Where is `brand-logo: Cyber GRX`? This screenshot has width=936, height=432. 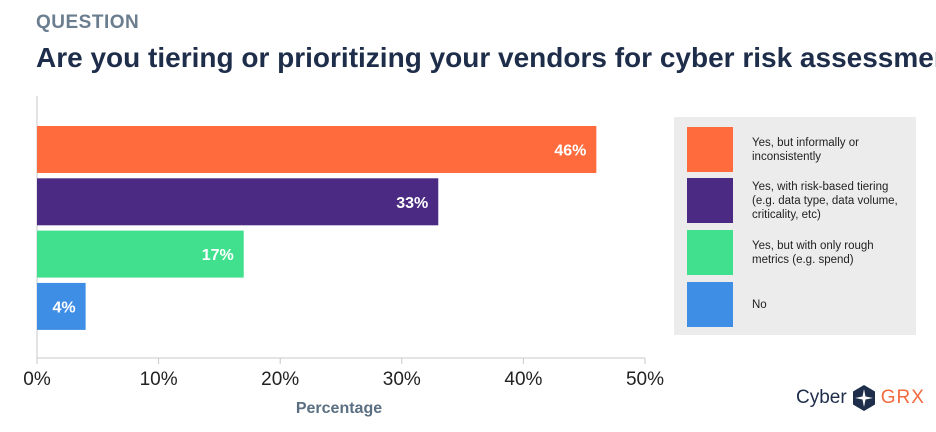
brand-logo: Cyber GRX is located at coordinates (860, 398).